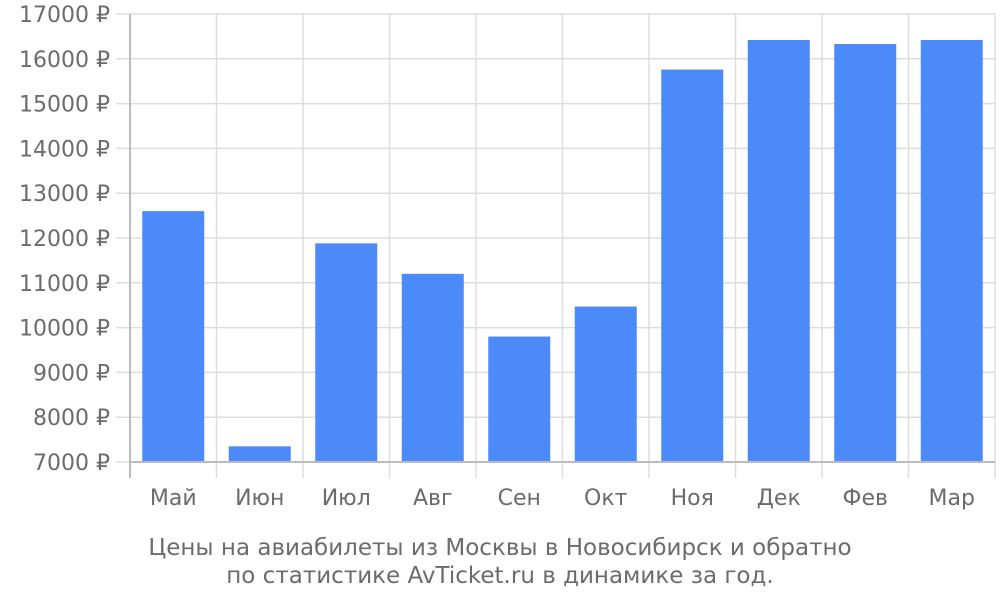 This screenshot has height=600, width=1000. Describe the element at coordinates (64, 329) in the screenshot. I see `y-tick-label: 10000 ₽` at that location.